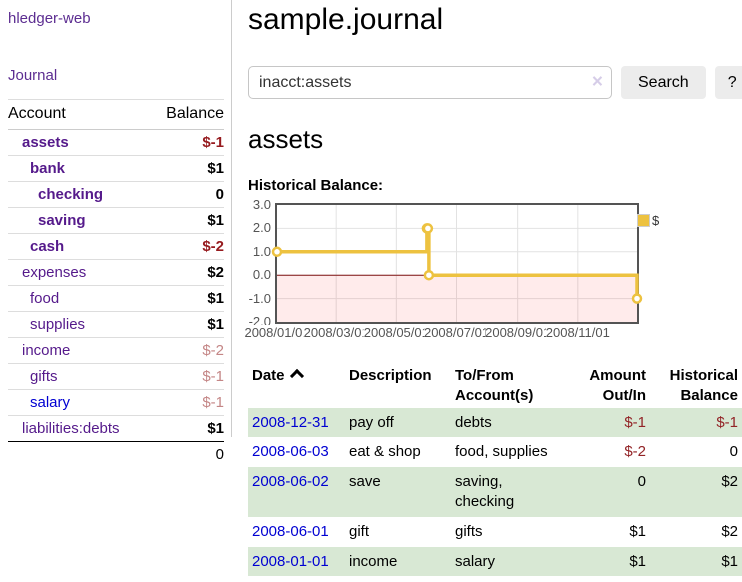 The image size is (742, 582). Describe the element at coordinates (116, 454) in the screenshot. I see `accounts-total-row: 0` at that location.